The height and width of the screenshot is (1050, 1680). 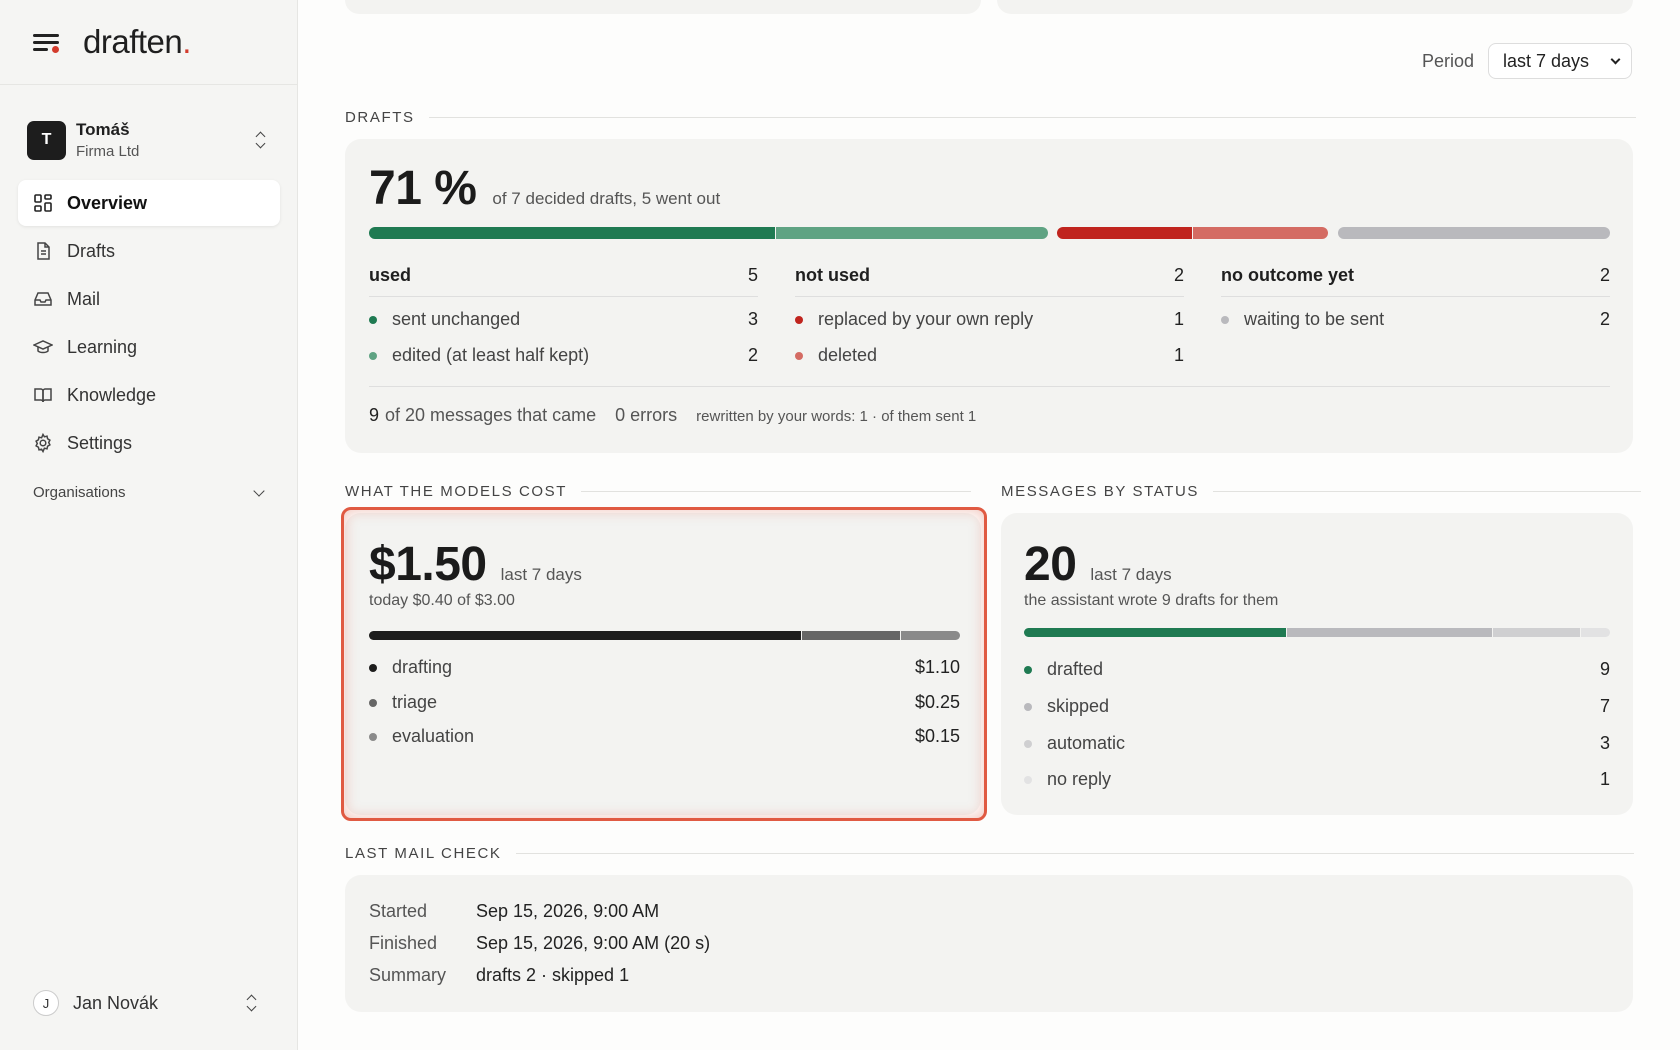 What do you see at coordinates (102, 346) in the screenshot?
I see `sidebar-item-label: Learning` at bounding box center [102, 346].